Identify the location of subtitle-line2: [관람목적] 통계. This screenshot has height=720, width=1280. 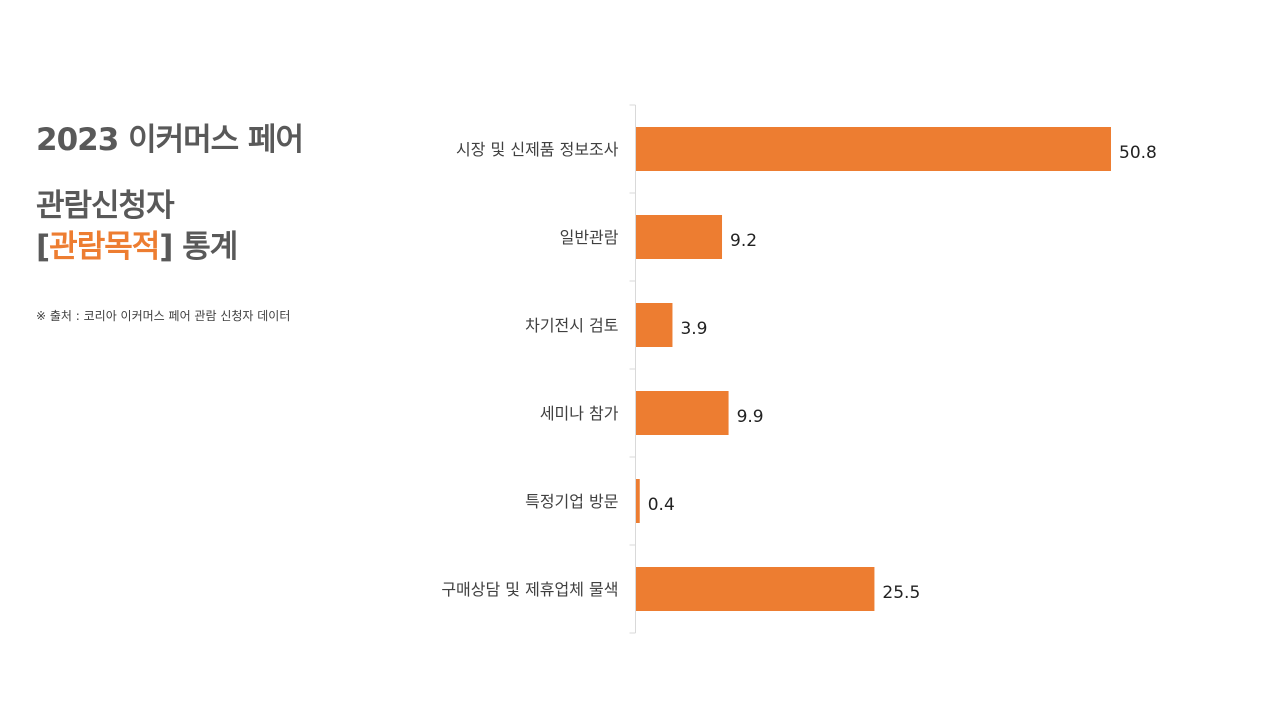
(206, 247).